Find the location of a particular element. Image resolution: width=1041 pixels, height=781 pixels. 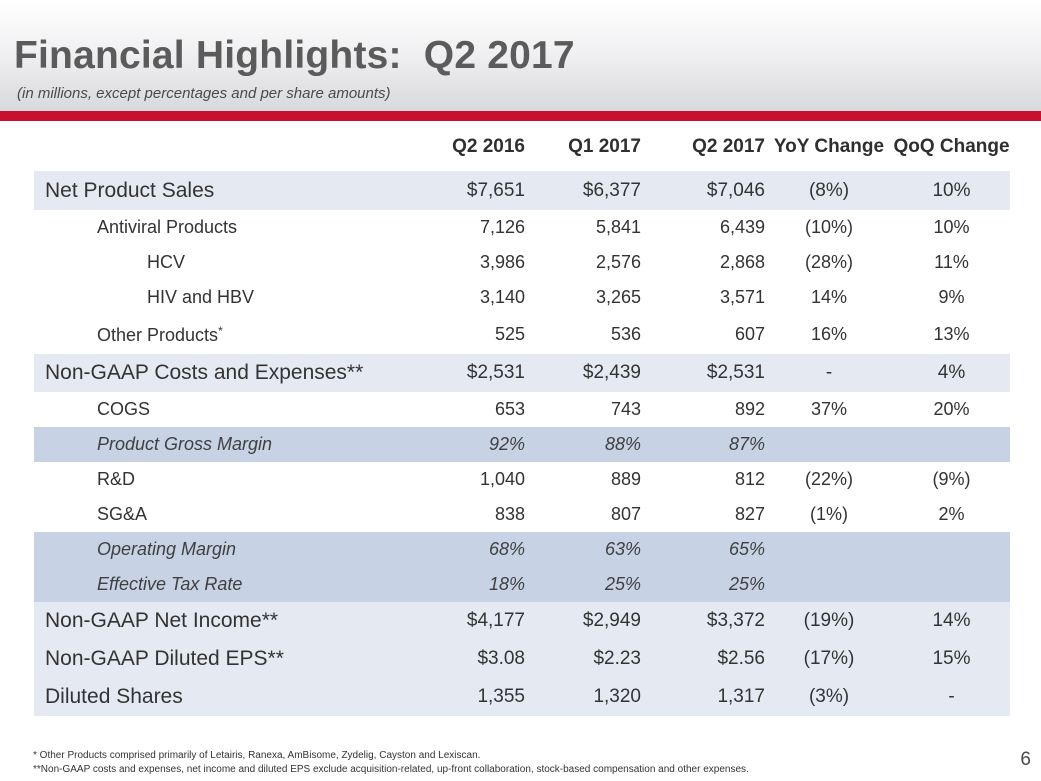

cell-qoq: 15% is located at coordinates (951, 659).